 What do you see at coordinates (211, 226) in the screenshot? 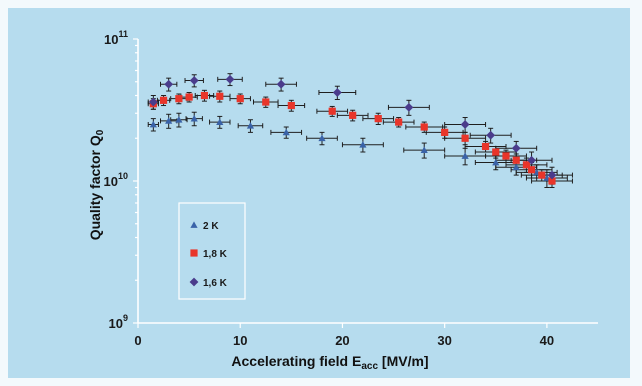
I see `legend-label-2-k: 2 K` at bounding box center [211, 226].